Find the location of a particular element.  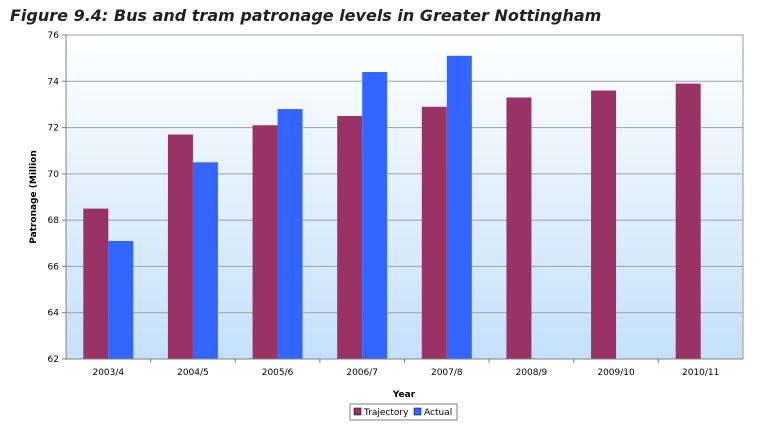

y-axis-label: Patronage (Million is located at coordinates (34, 197).